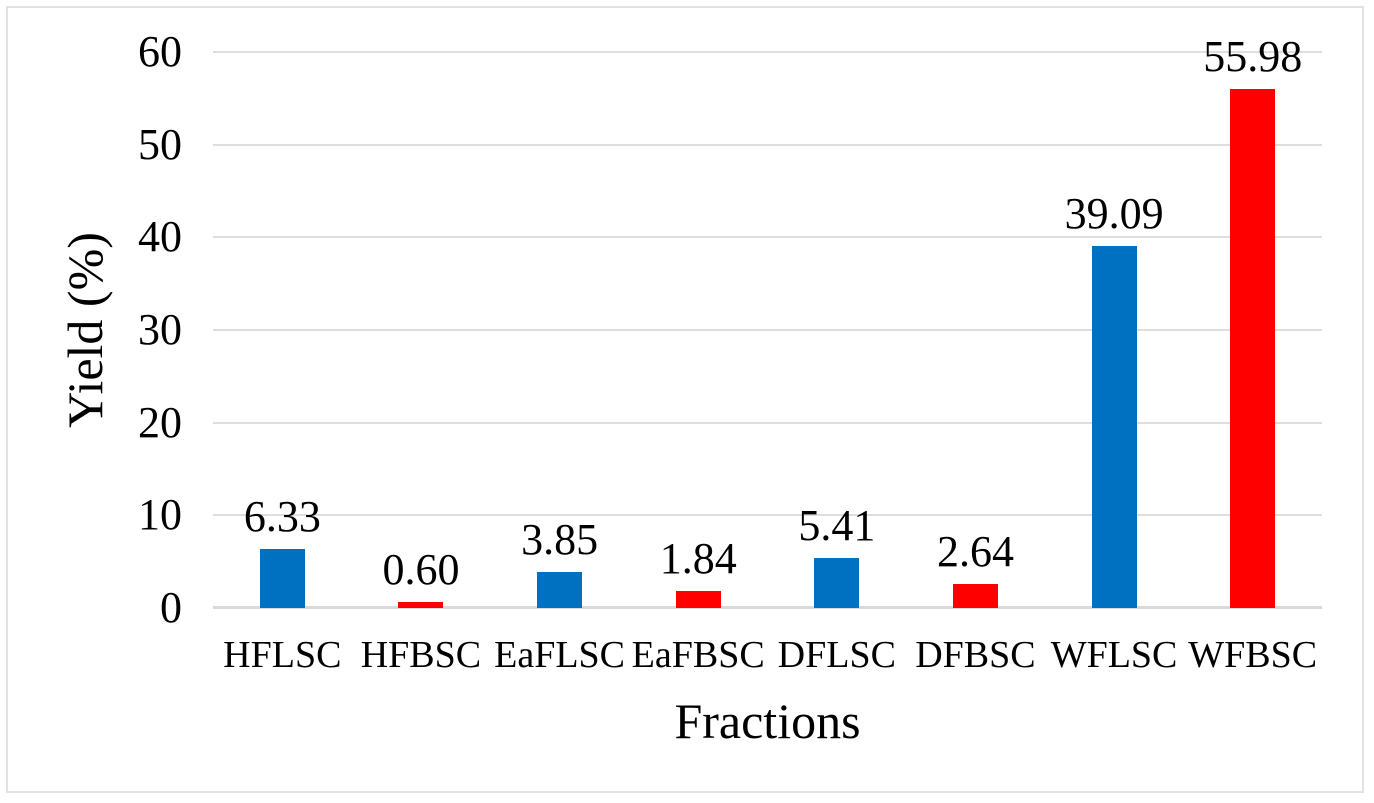  I want to click on value-label-WFLSC: 39.09, so click(1114, 213).